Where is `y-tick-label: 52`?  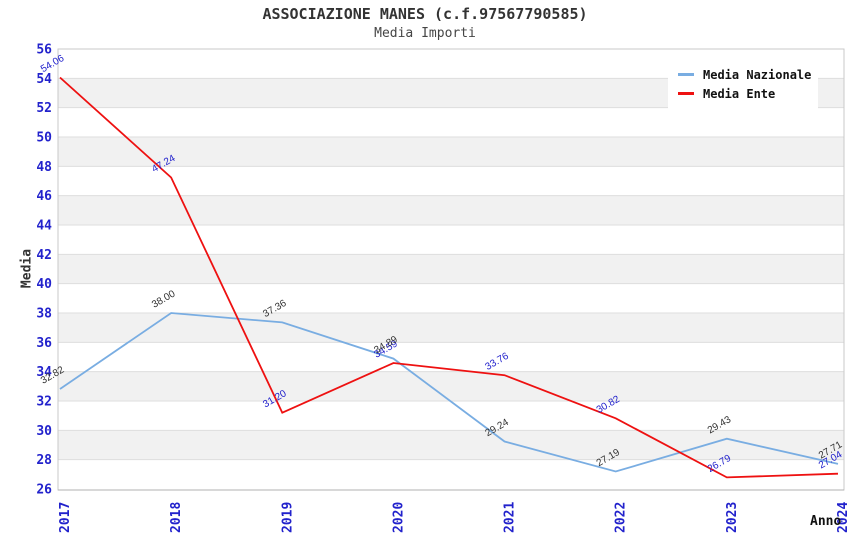
y-tick-label: 52 is located at coordinates (44, 108).